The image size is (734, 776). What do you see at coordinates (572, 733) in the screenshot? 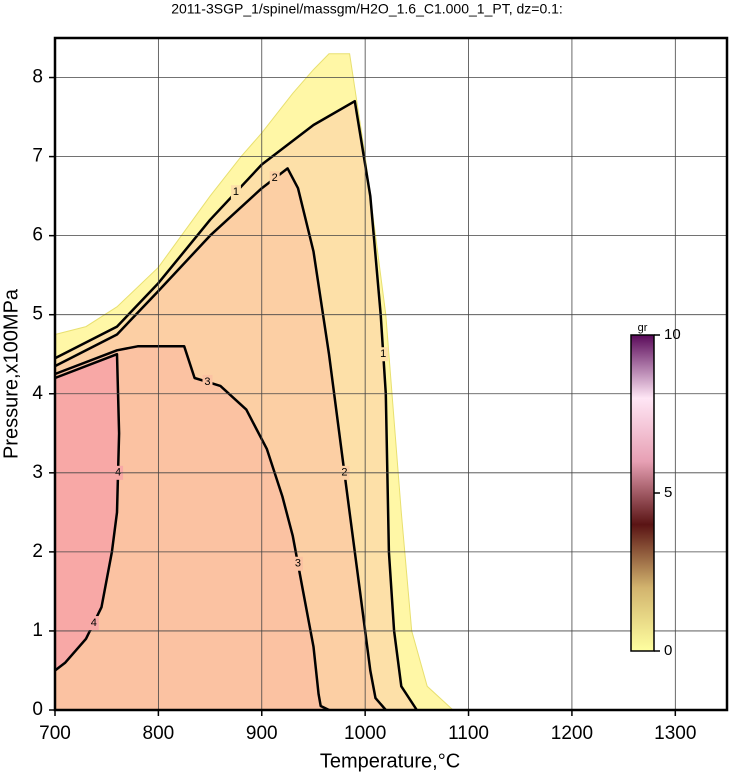
I see `x-tick-label: 1200` at bounding box center [572, 733].